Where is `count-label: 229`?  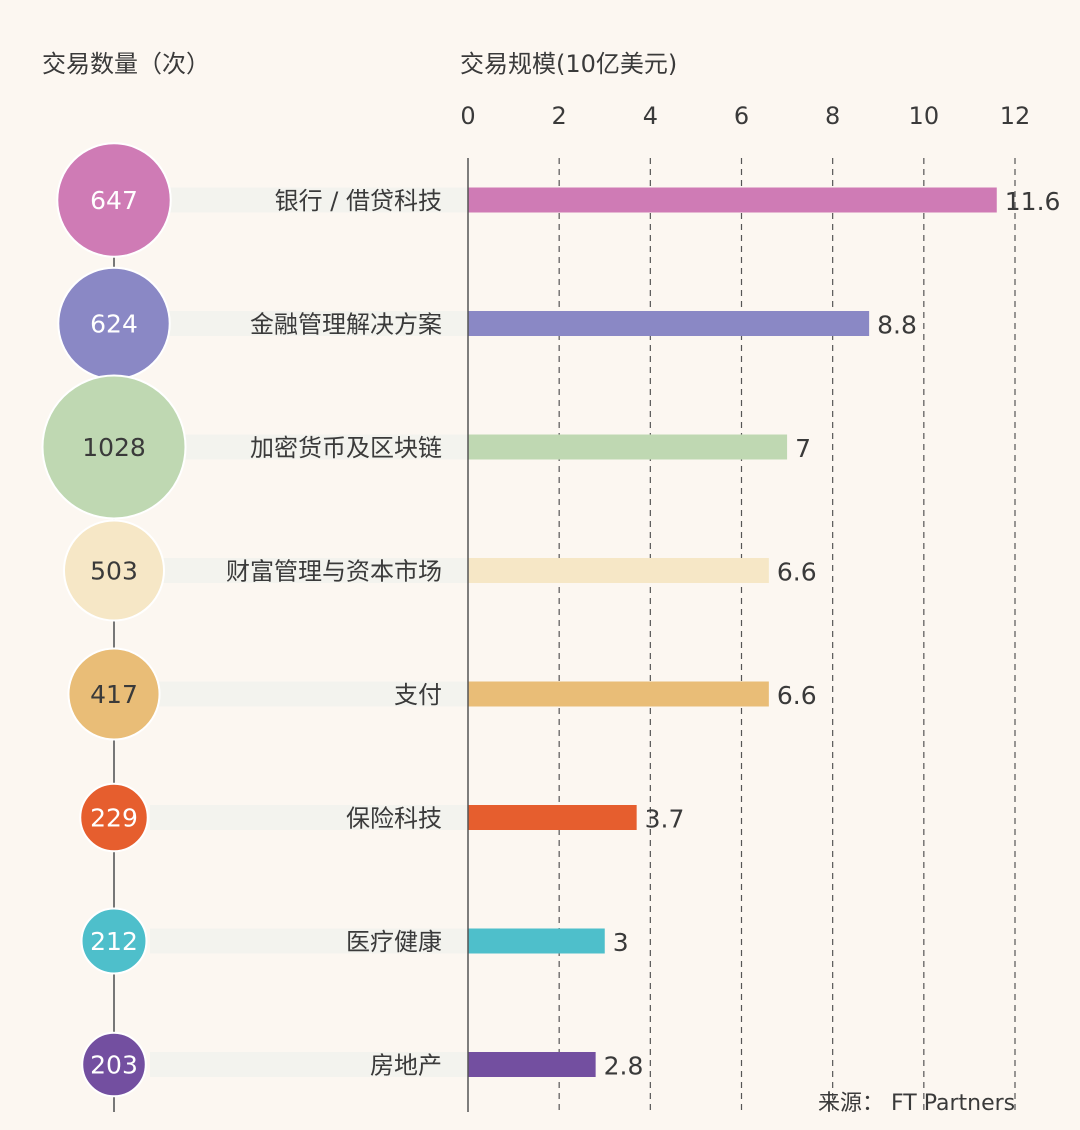 count-label: 229 is located at coordinates (114, 818).